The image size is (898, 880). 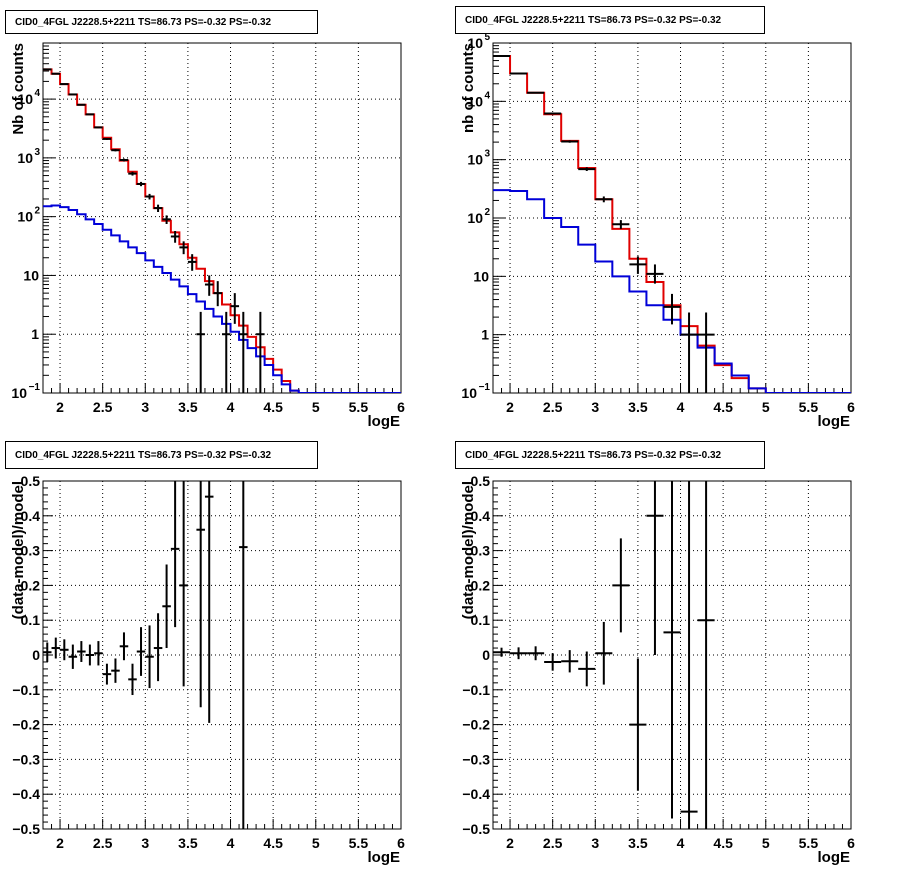 I want to click on y-axis-title: Nb of counts, so click(x=18, y=89).